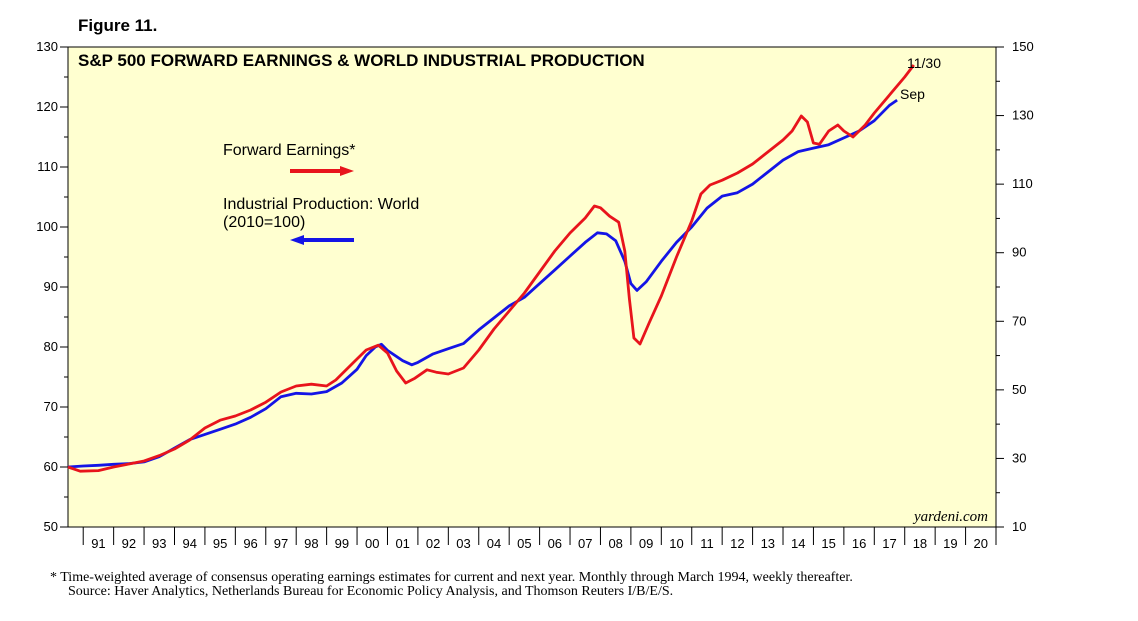  I want to click on x-tick-label-05: 05, so click(524, 543).